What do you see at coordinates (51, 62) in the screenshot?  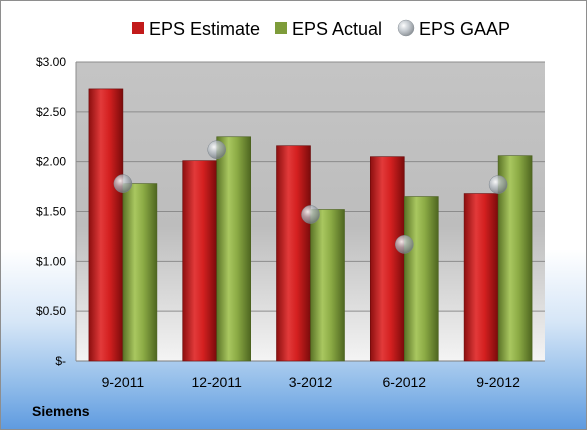 I see `y-tick-label: $3.00` at bounding box center [51, 62].